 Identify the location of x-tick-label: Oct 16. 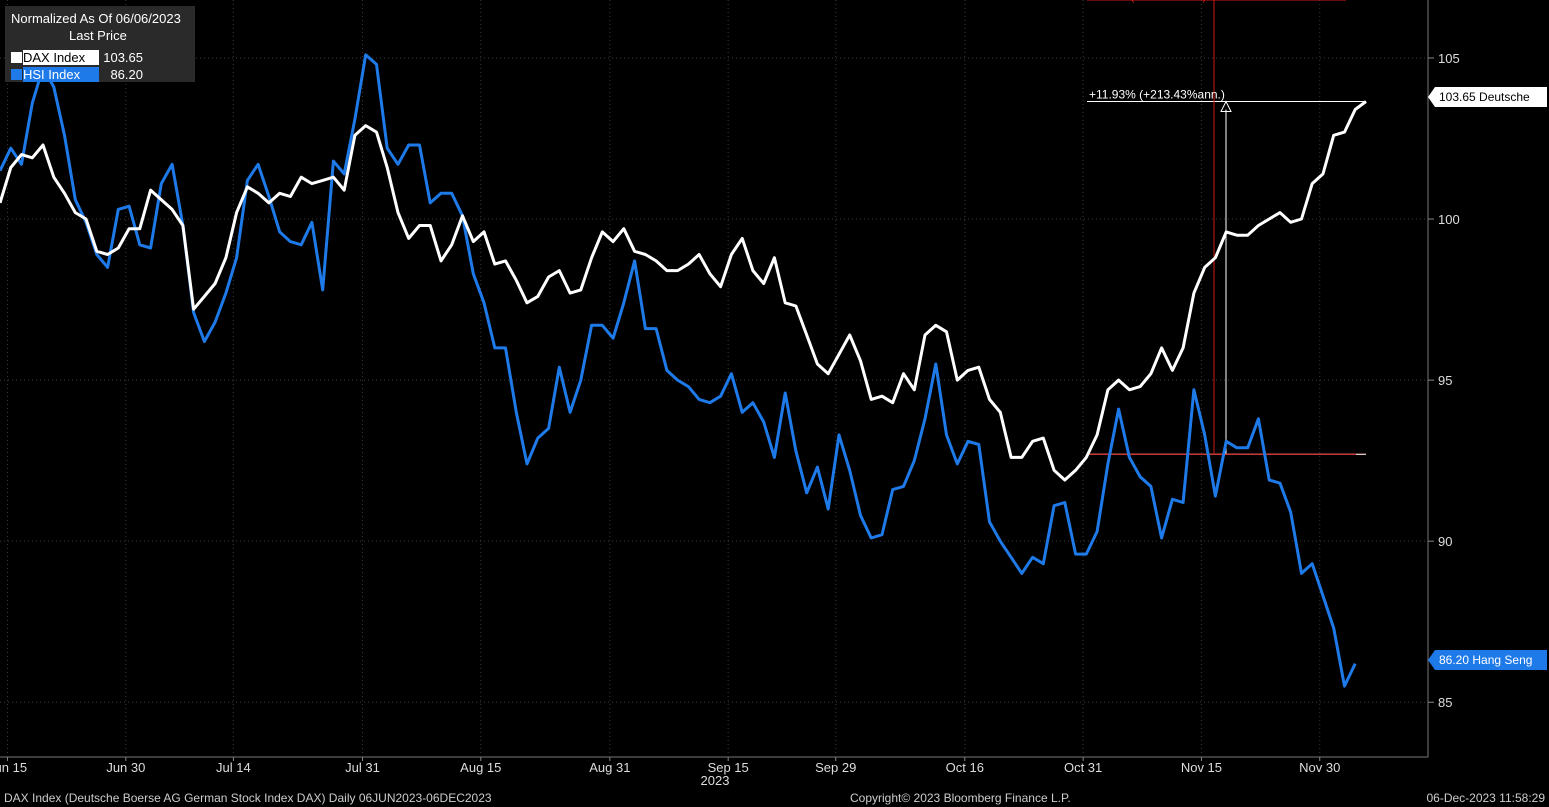
(965, 767).